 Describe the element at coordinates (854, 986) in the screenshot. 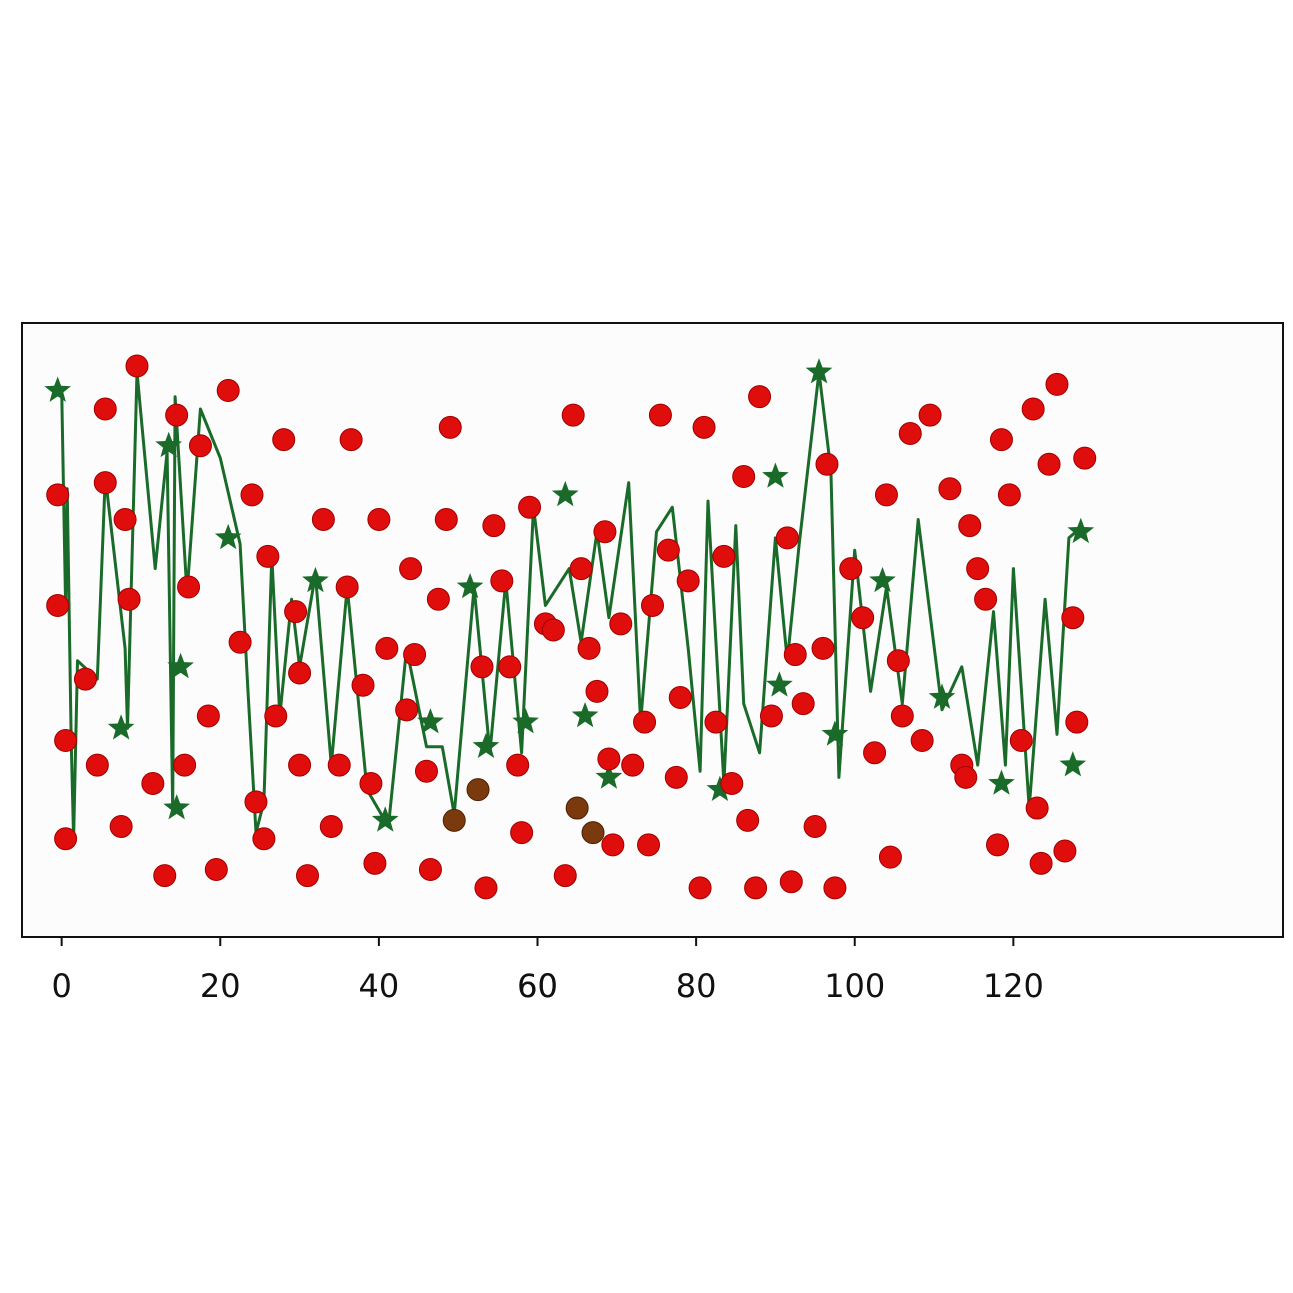

I see `x-tick-label: 100` at that location.